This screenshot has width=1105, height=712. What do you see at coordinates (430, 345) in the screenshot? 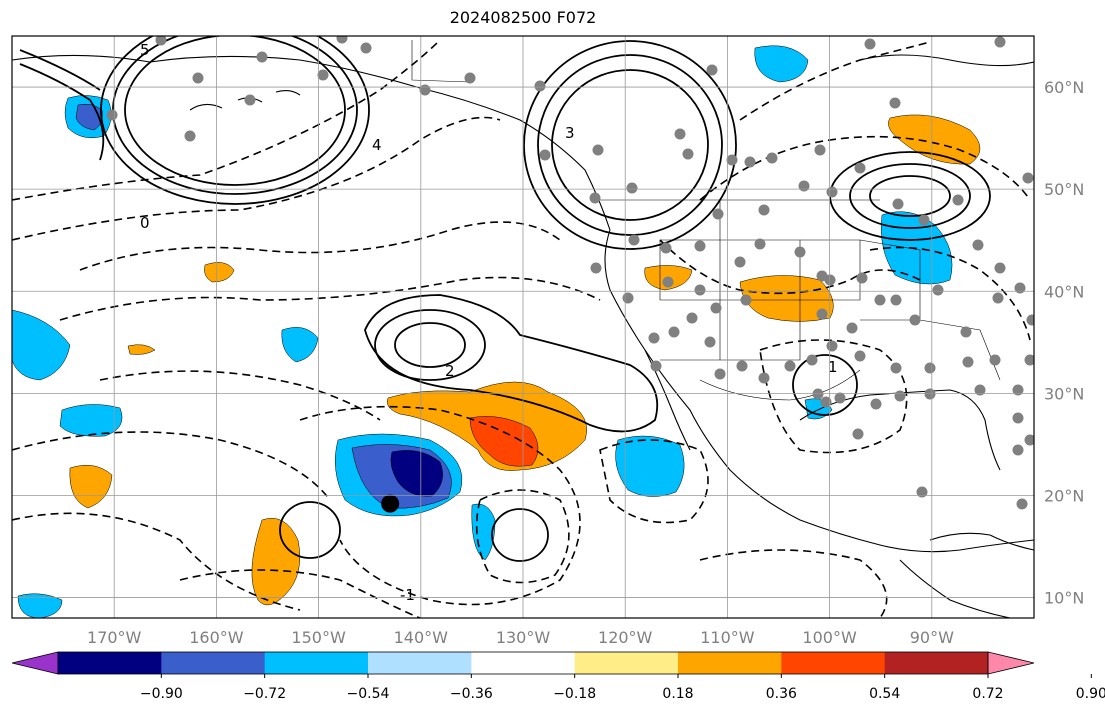
I see `contour-solid-pacific` at bounding box center [430, 345].